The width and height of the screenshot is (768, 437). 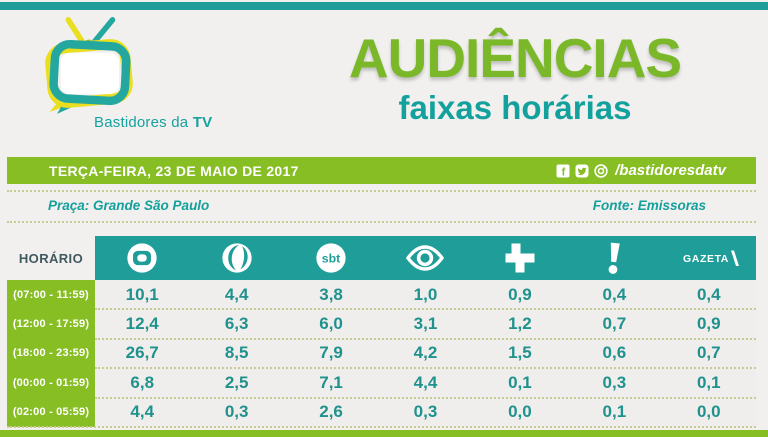 What do you see at coordinates (520, 258) in the screenshot?
I see `cultura-logo-icon` at bounding box center [520, 258].